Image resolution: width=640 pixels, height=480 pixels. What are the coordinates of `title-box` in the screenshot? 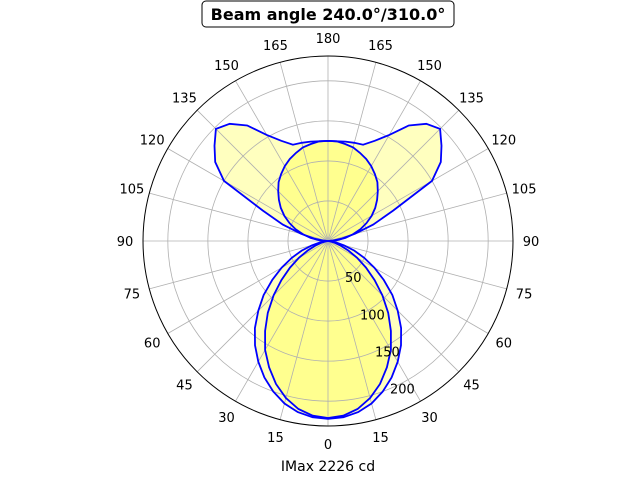 It's located at (328, 14).